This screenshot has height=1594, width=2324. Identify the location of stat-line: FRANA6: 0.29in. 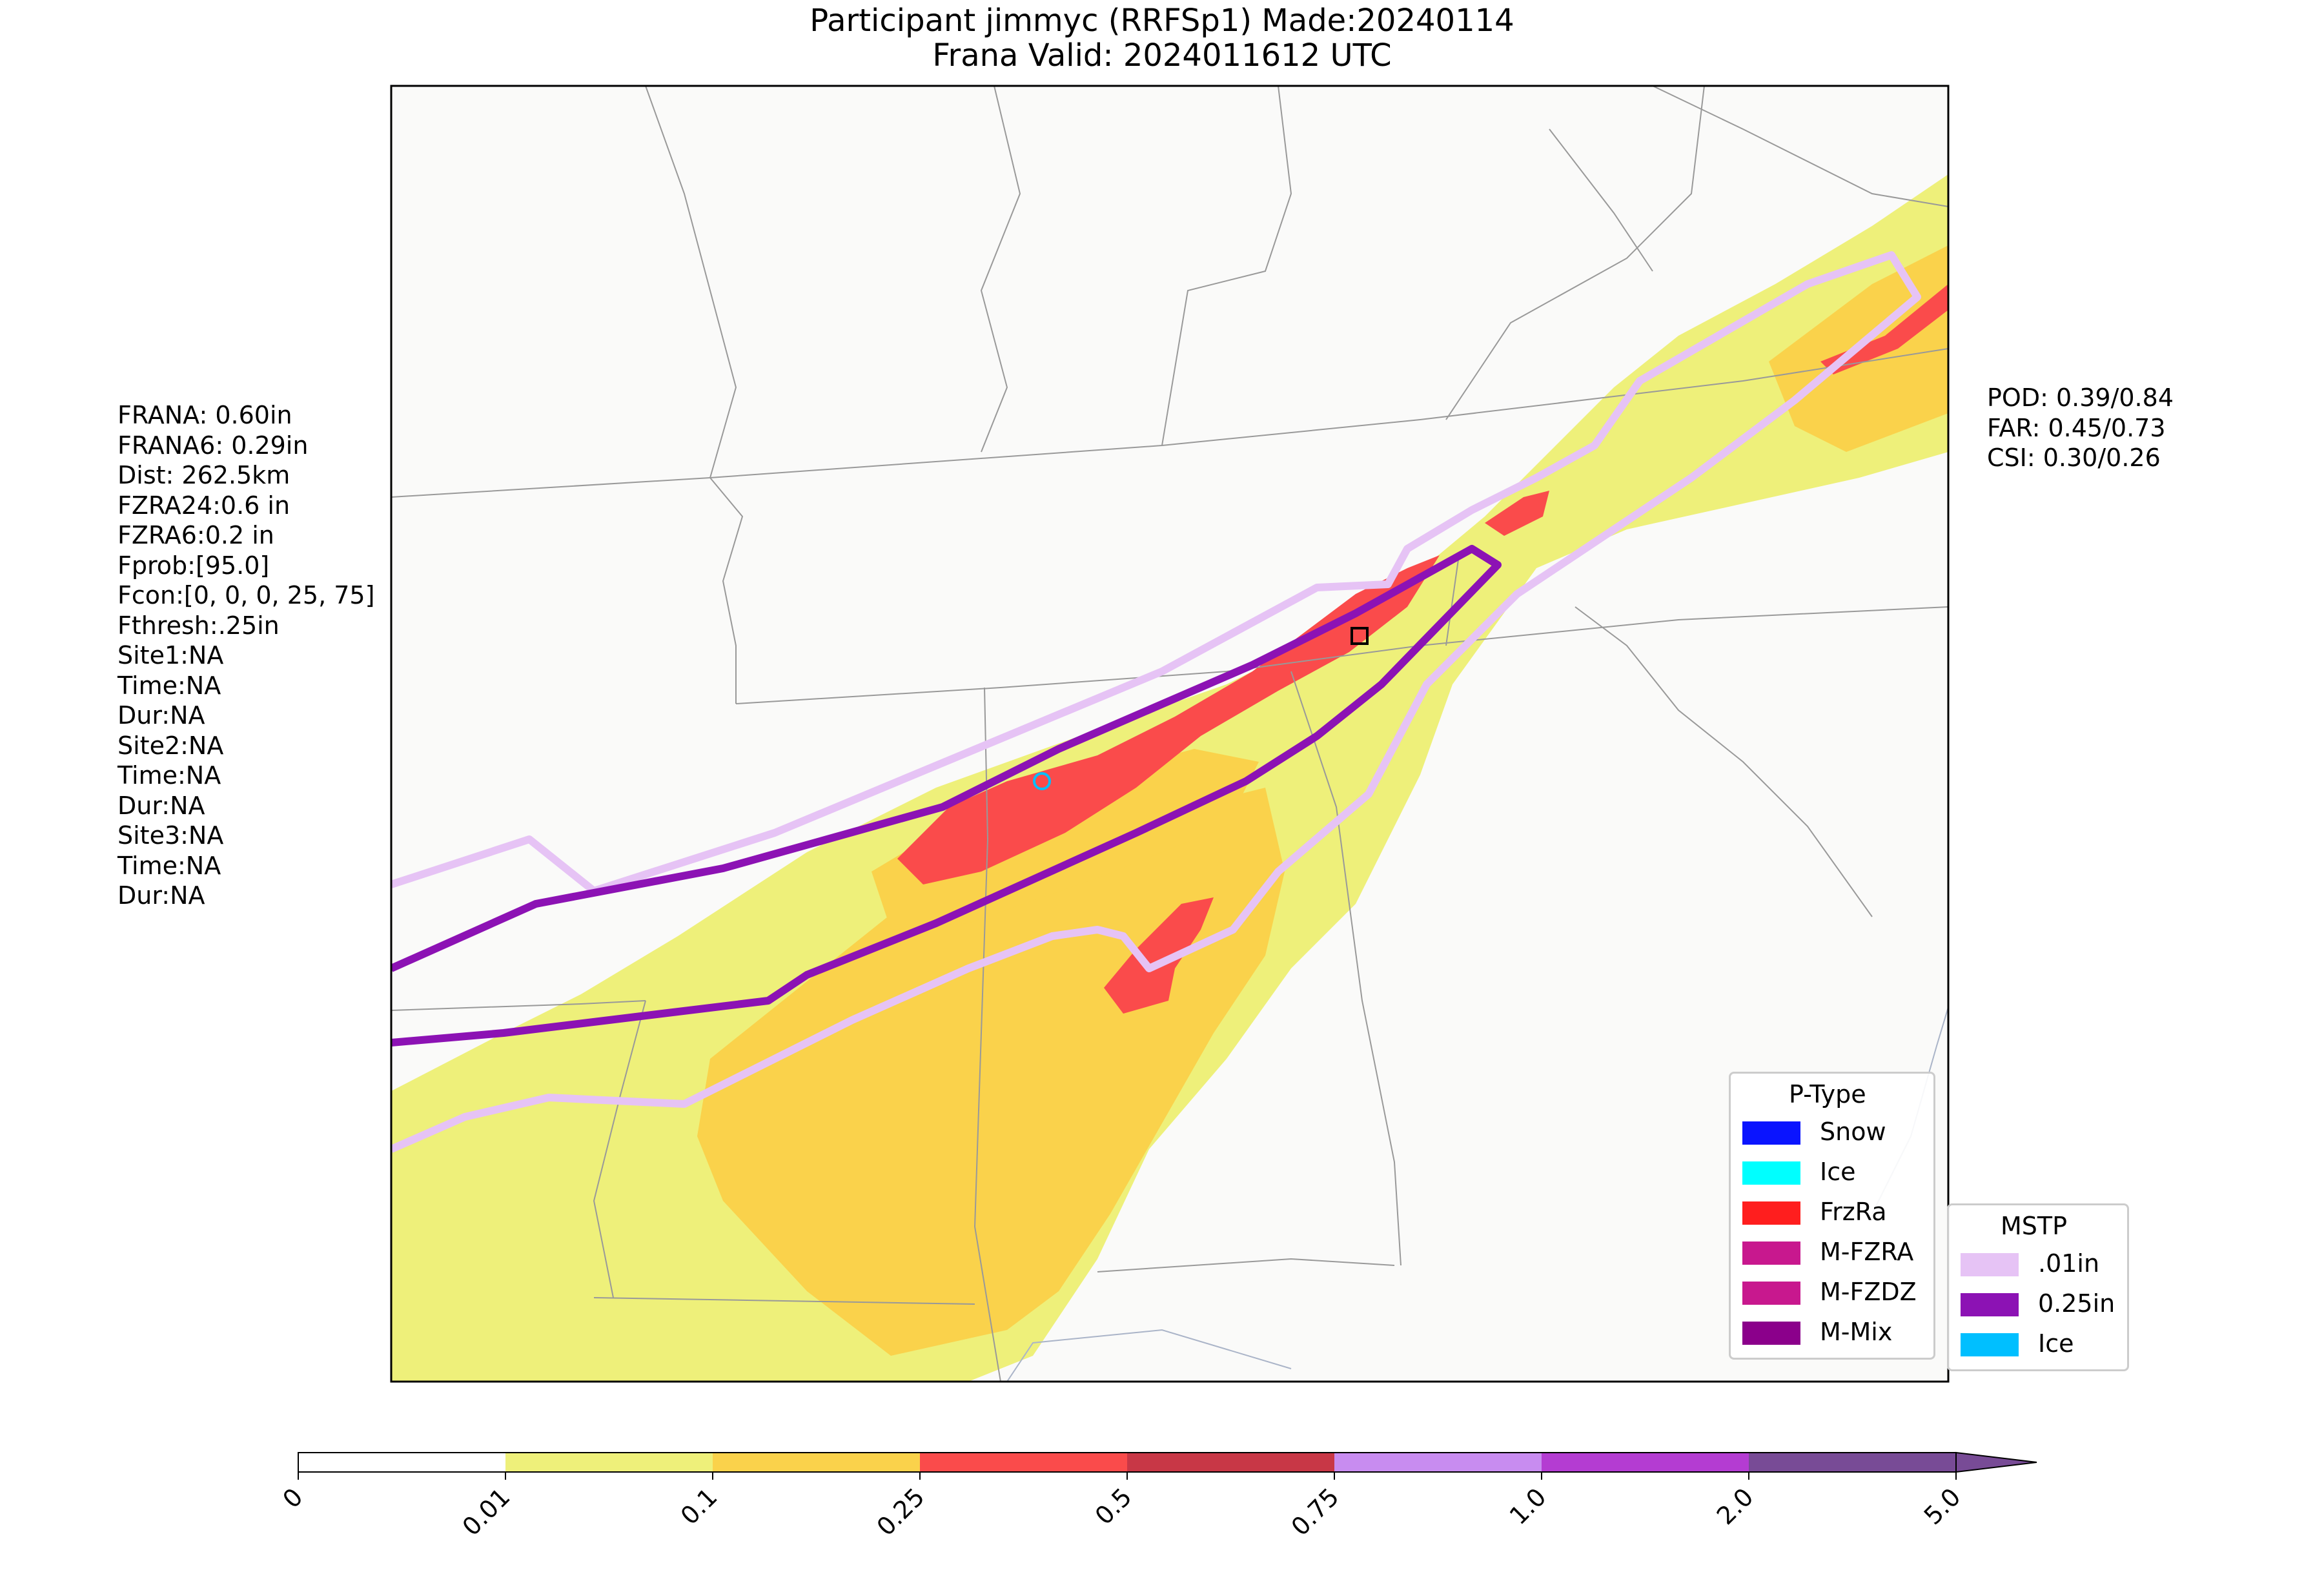
(213, 446).